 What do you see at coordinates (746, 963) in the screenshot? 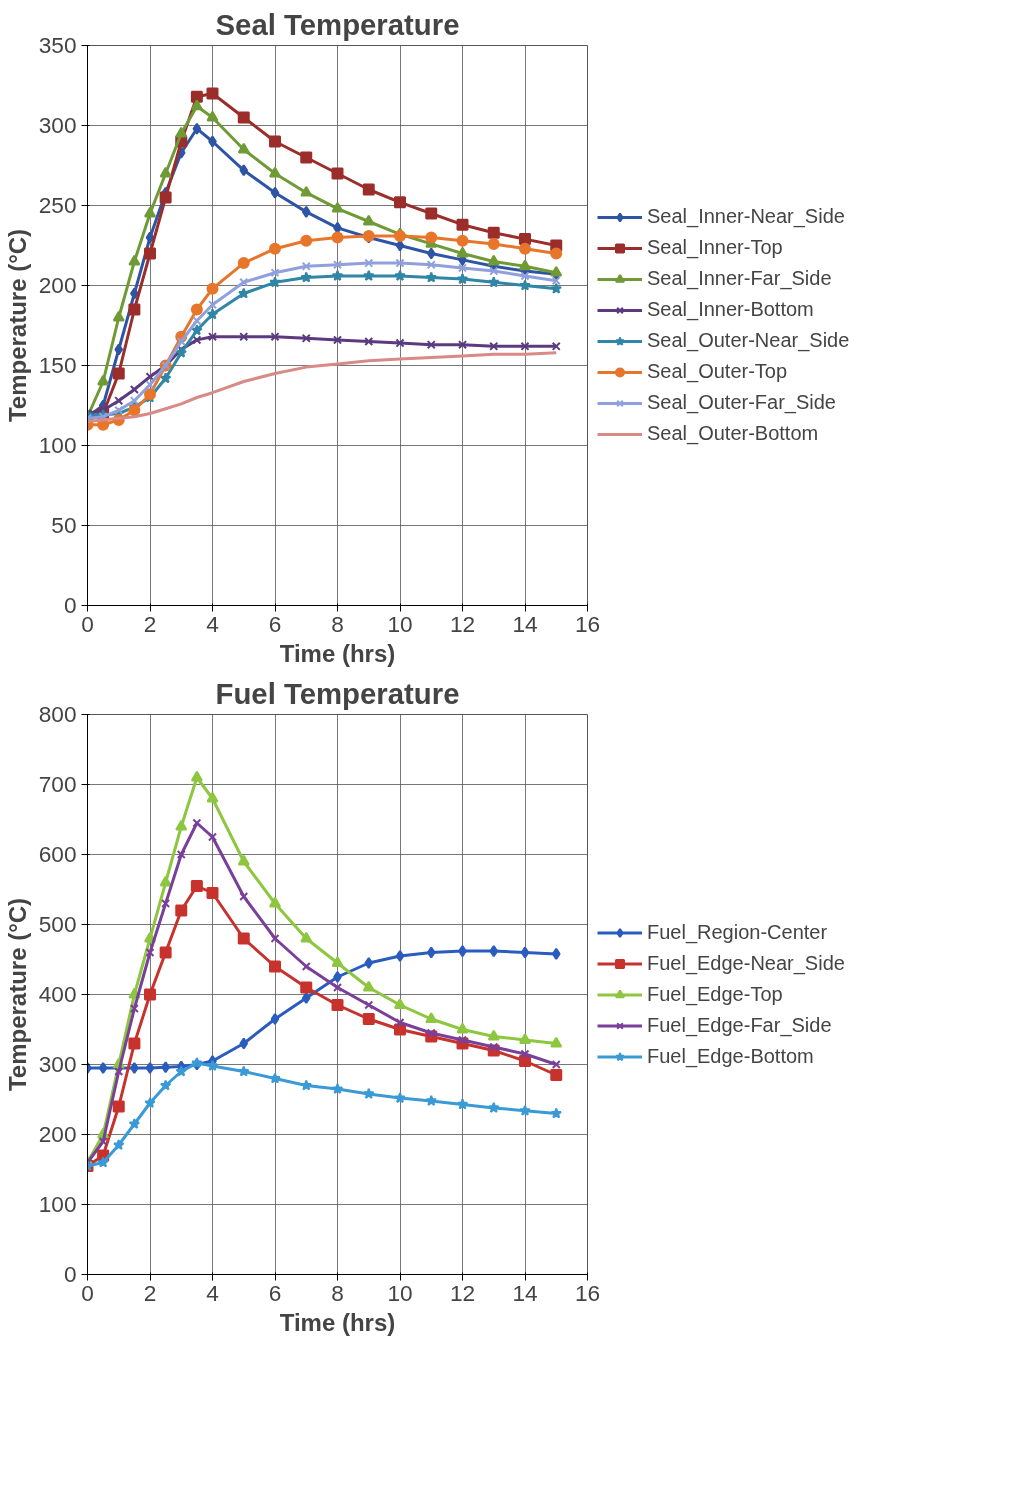
I see `legend-label: Fuel_Edge-Near_Side` at bounding box center [746, 963].